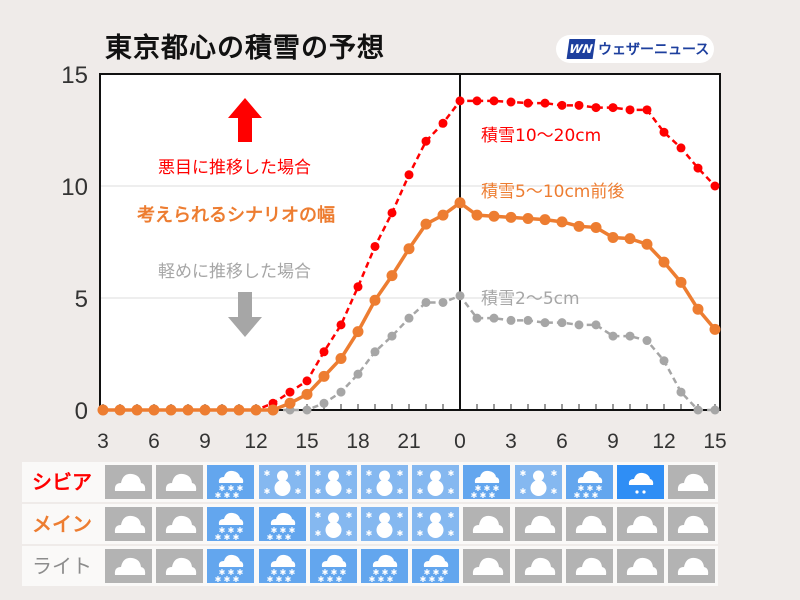 The height and width of the screenshot is (600, 800). Describe the element at coordinates (553, 192) in the screenshot. I see `main-amount-label: 積雪5〜10cm前後` at that location.